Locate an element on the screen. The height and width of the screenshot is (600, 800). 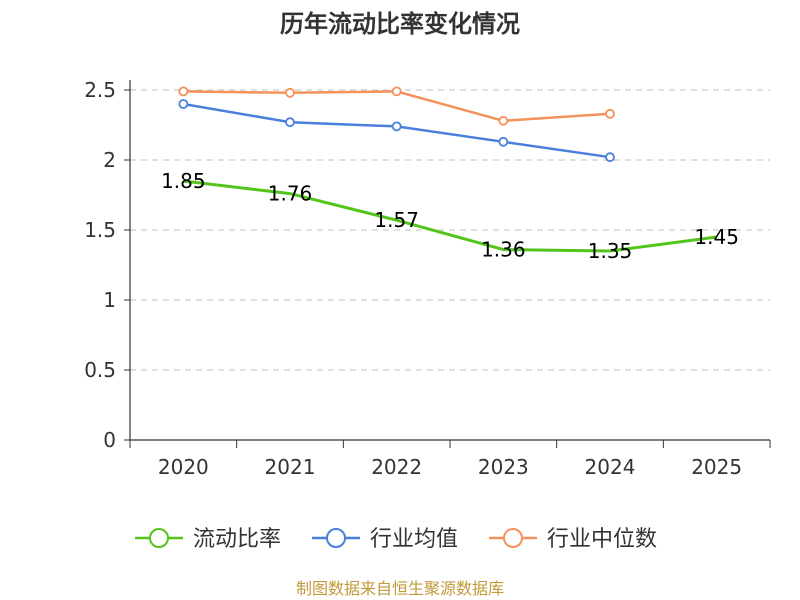
source-note: 制图数据来自恒生聚源数据库 is located at coordinates (400, 588).